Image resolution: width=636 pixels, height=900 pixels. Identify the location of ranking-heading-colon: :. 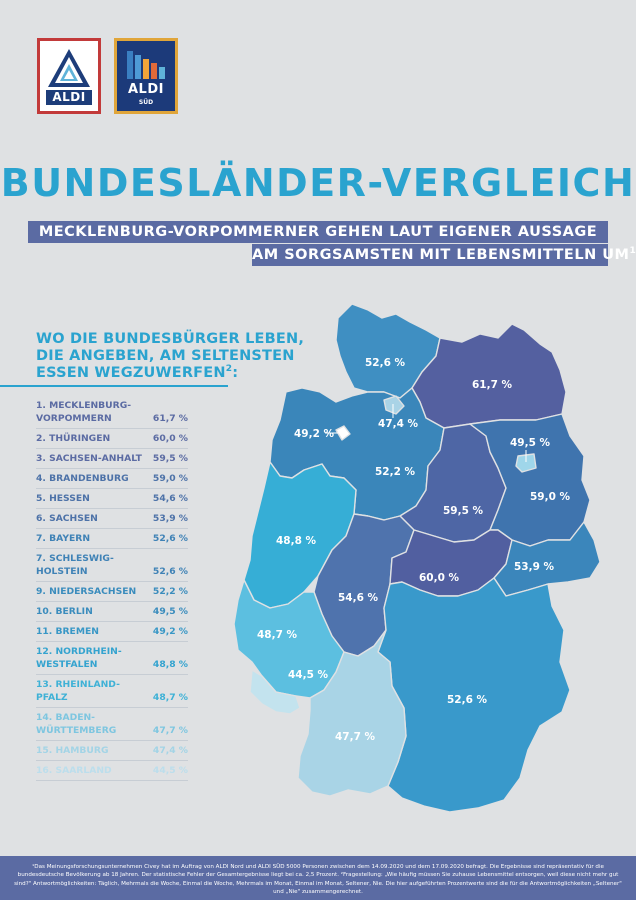
(235, 373).